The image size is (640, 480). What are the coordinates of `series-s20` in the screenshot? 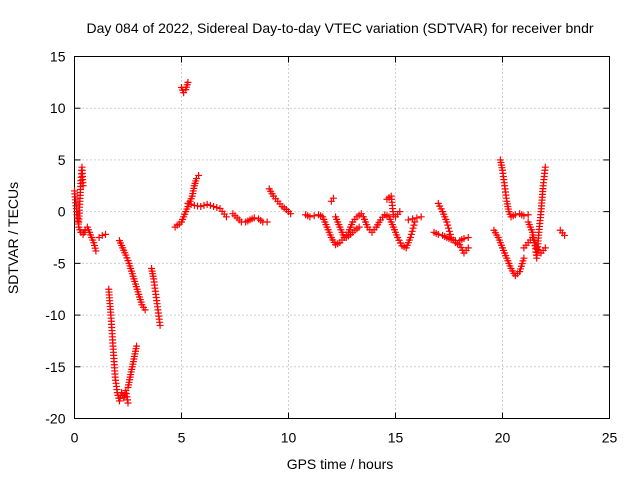 It's located at (414, 218).